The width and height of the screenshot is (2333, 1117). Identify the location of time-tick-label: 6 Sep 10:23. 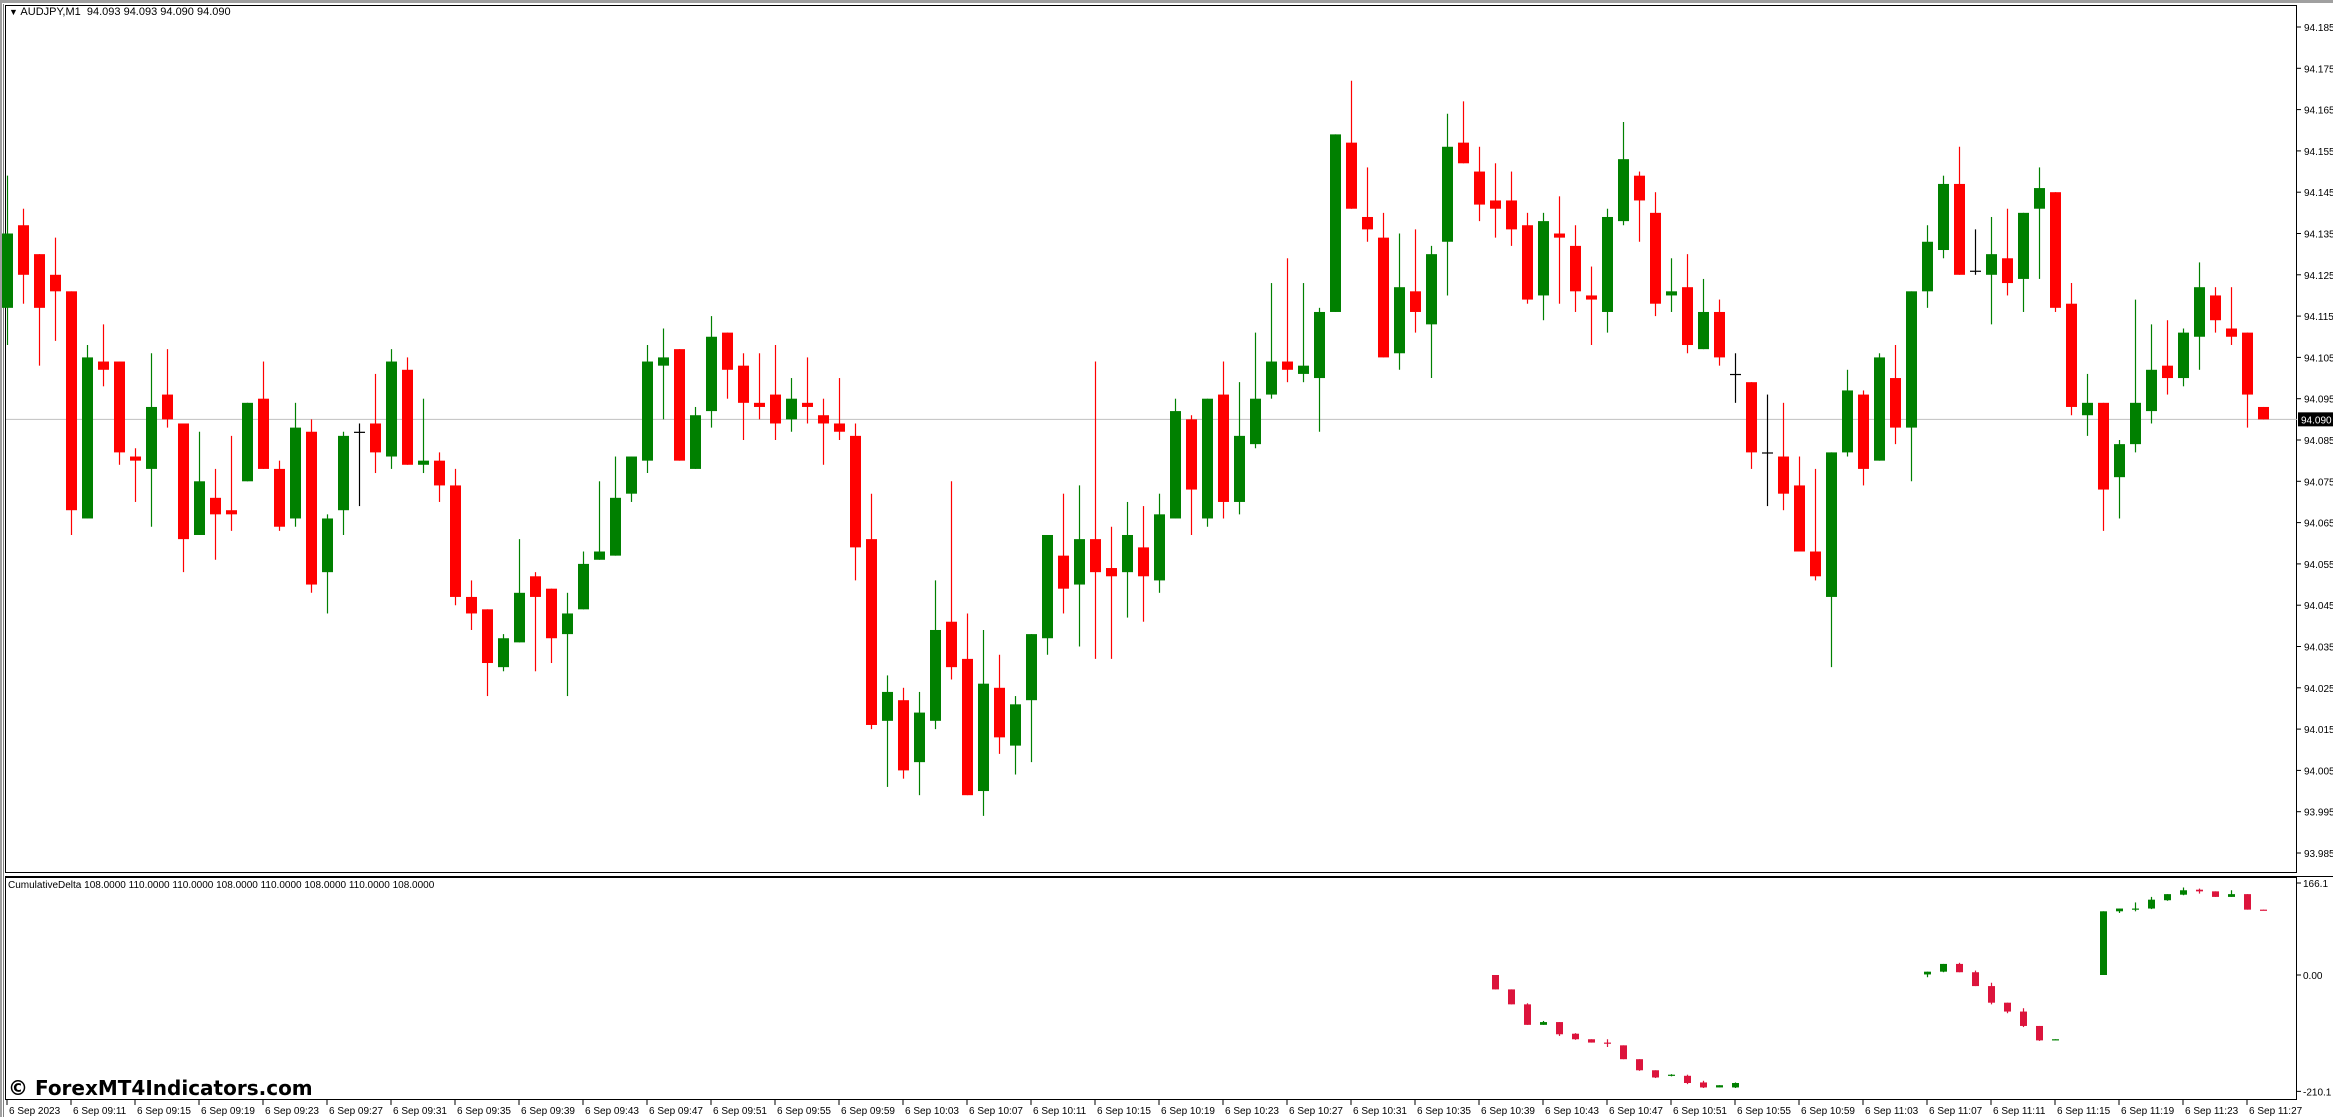
(1252, 1111).